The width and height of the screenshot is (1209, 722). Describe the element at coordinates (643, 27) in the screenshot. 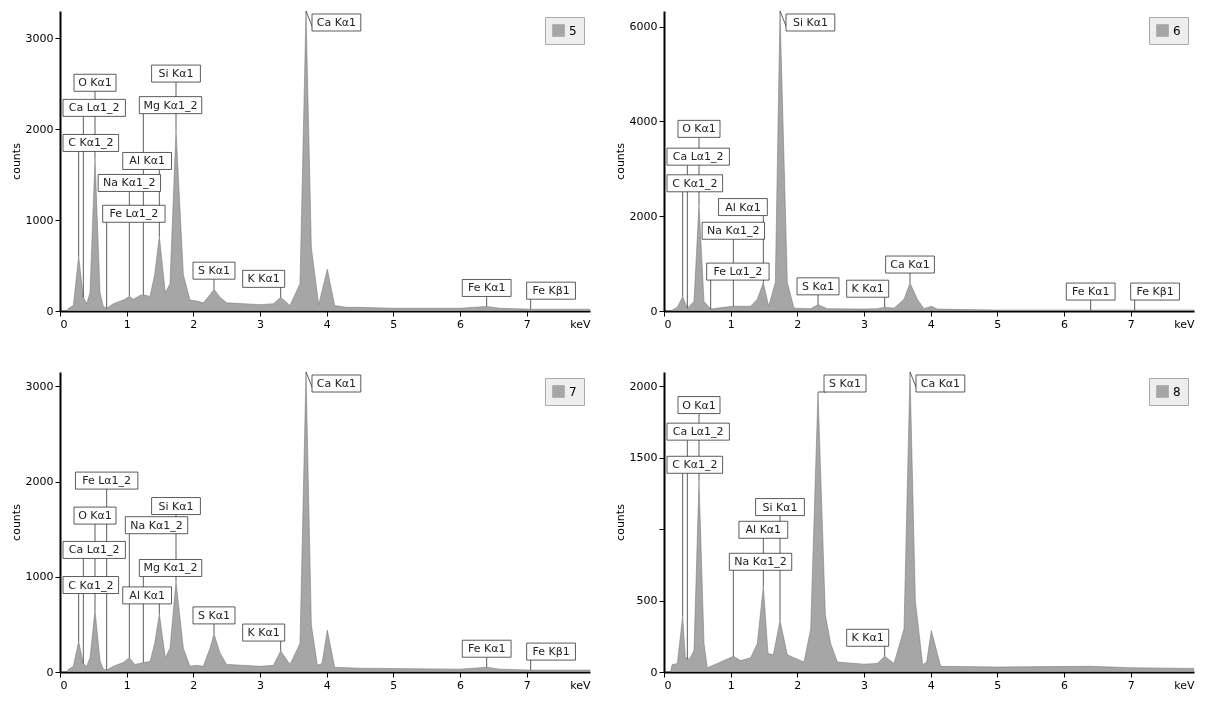

I see `y-tick-label: 6000` at that location.